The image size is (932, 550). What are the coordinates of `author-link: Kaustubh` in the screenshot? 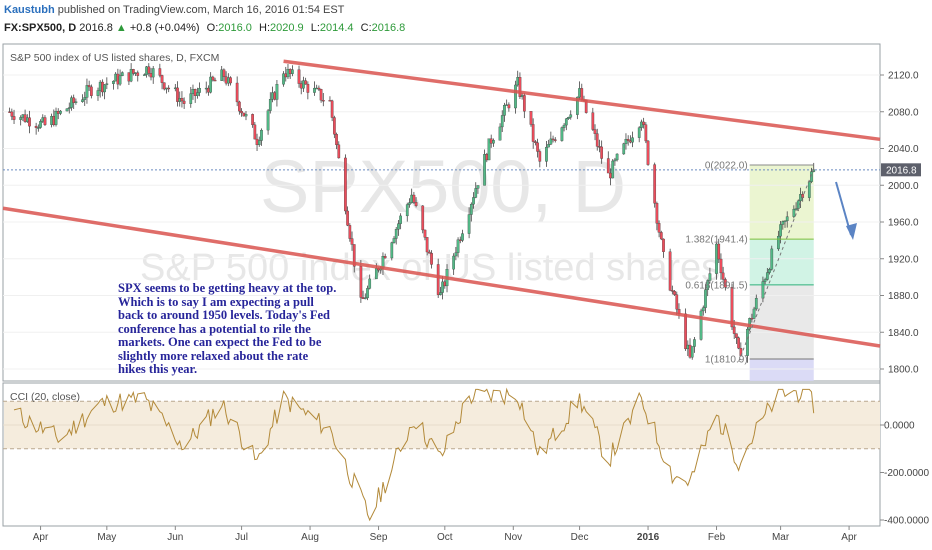 It's located at (29, 10).